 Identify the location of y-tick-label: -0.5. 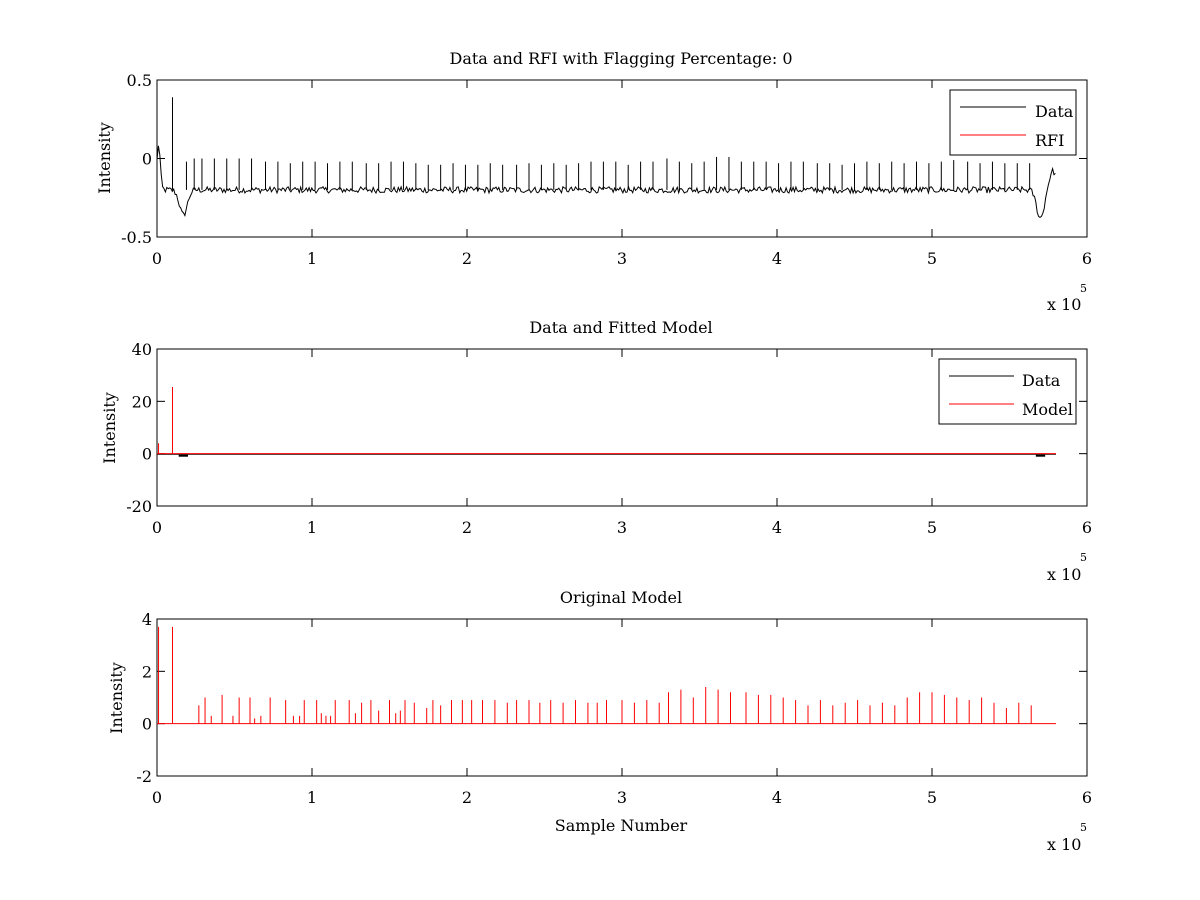
(136, 237).